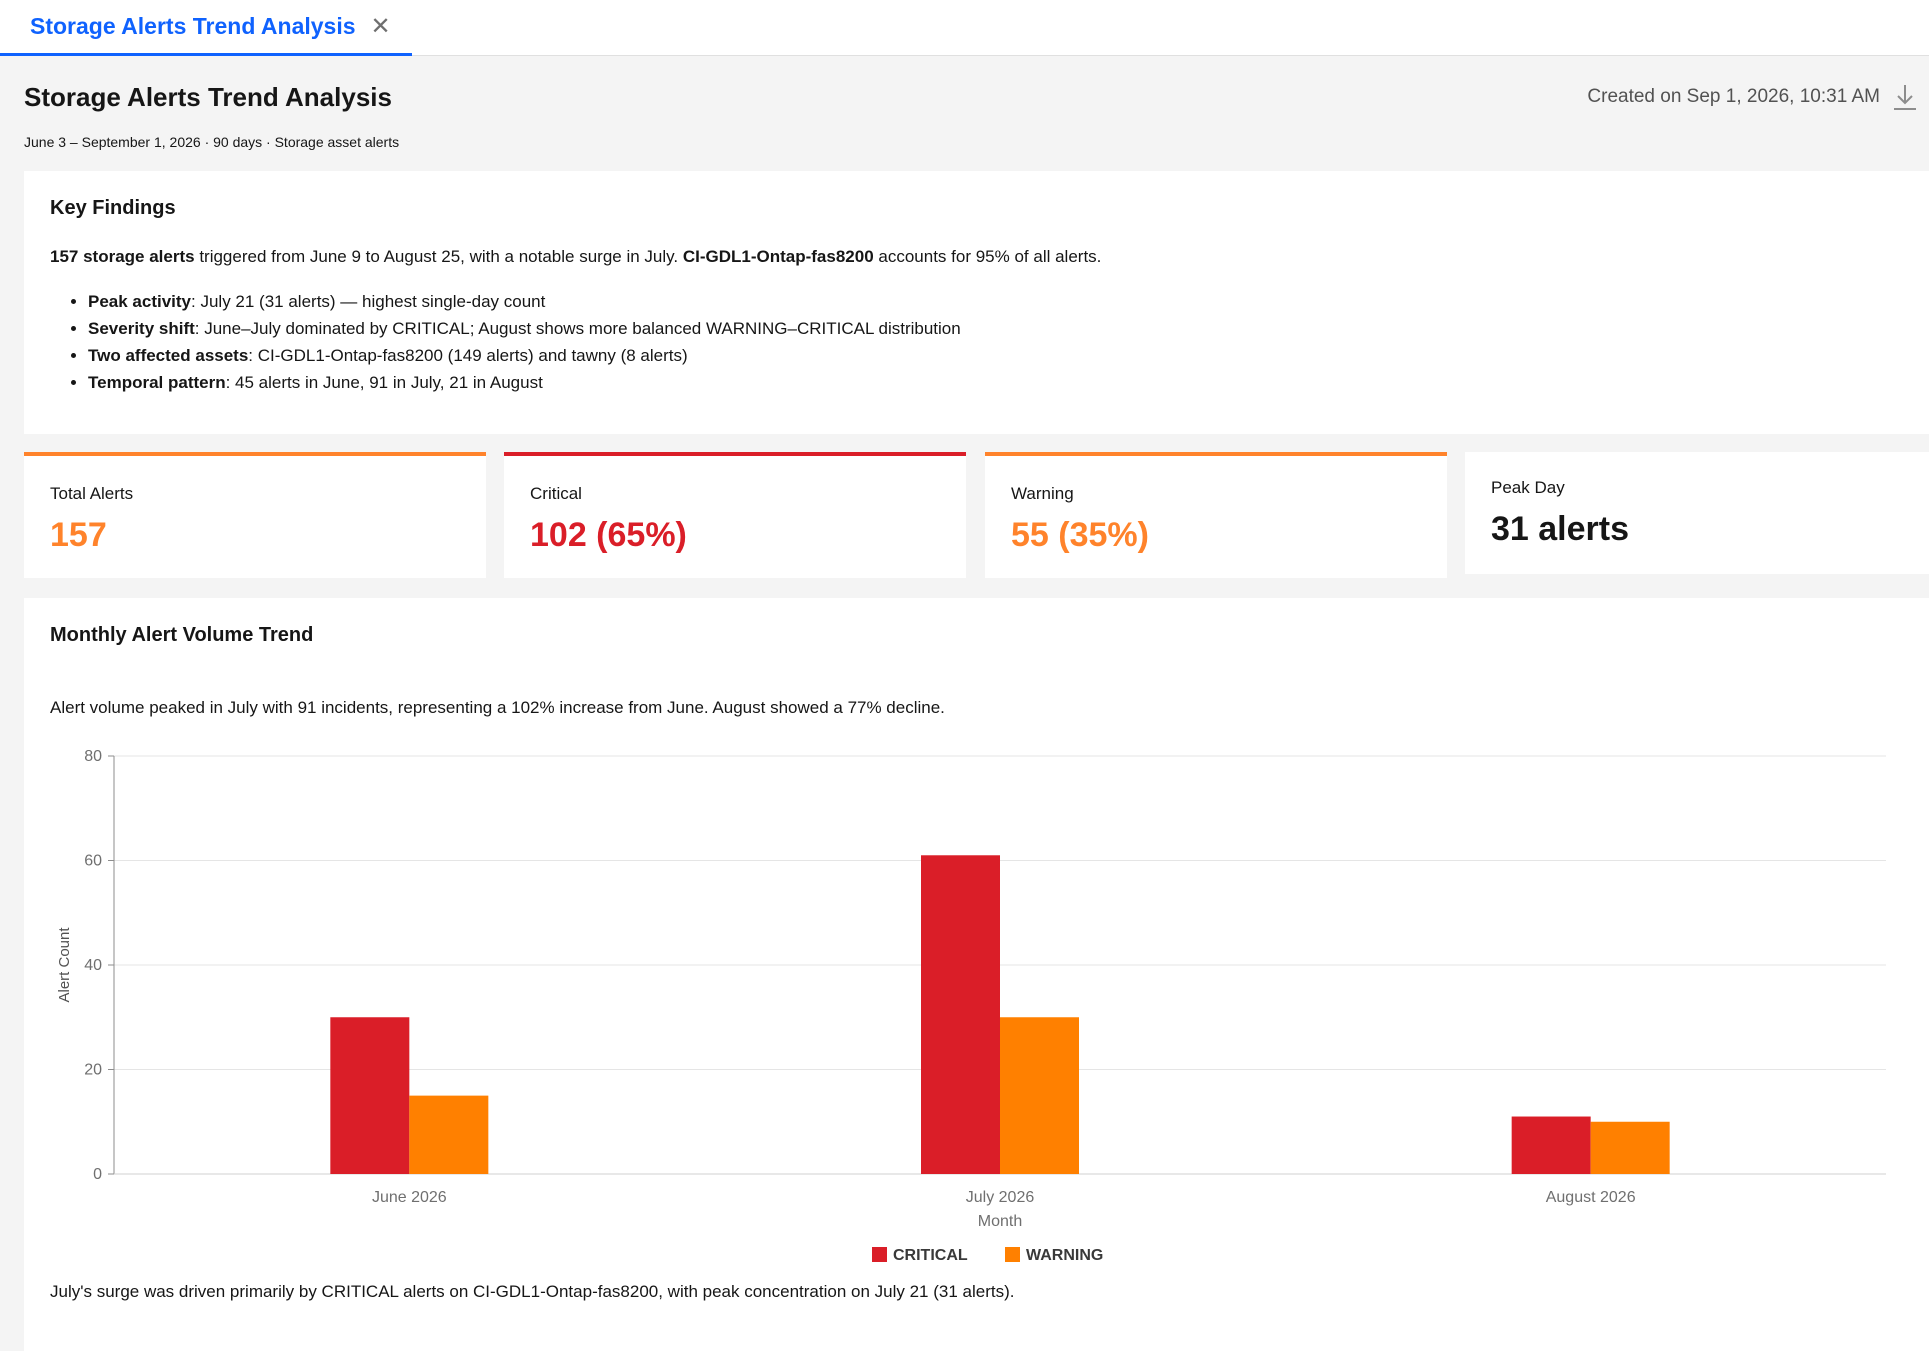  What do you see at coordinates (1528, 487) in the screenshot?
I see `kpi-label: Peak Day` at bounding box center [1528, 487].